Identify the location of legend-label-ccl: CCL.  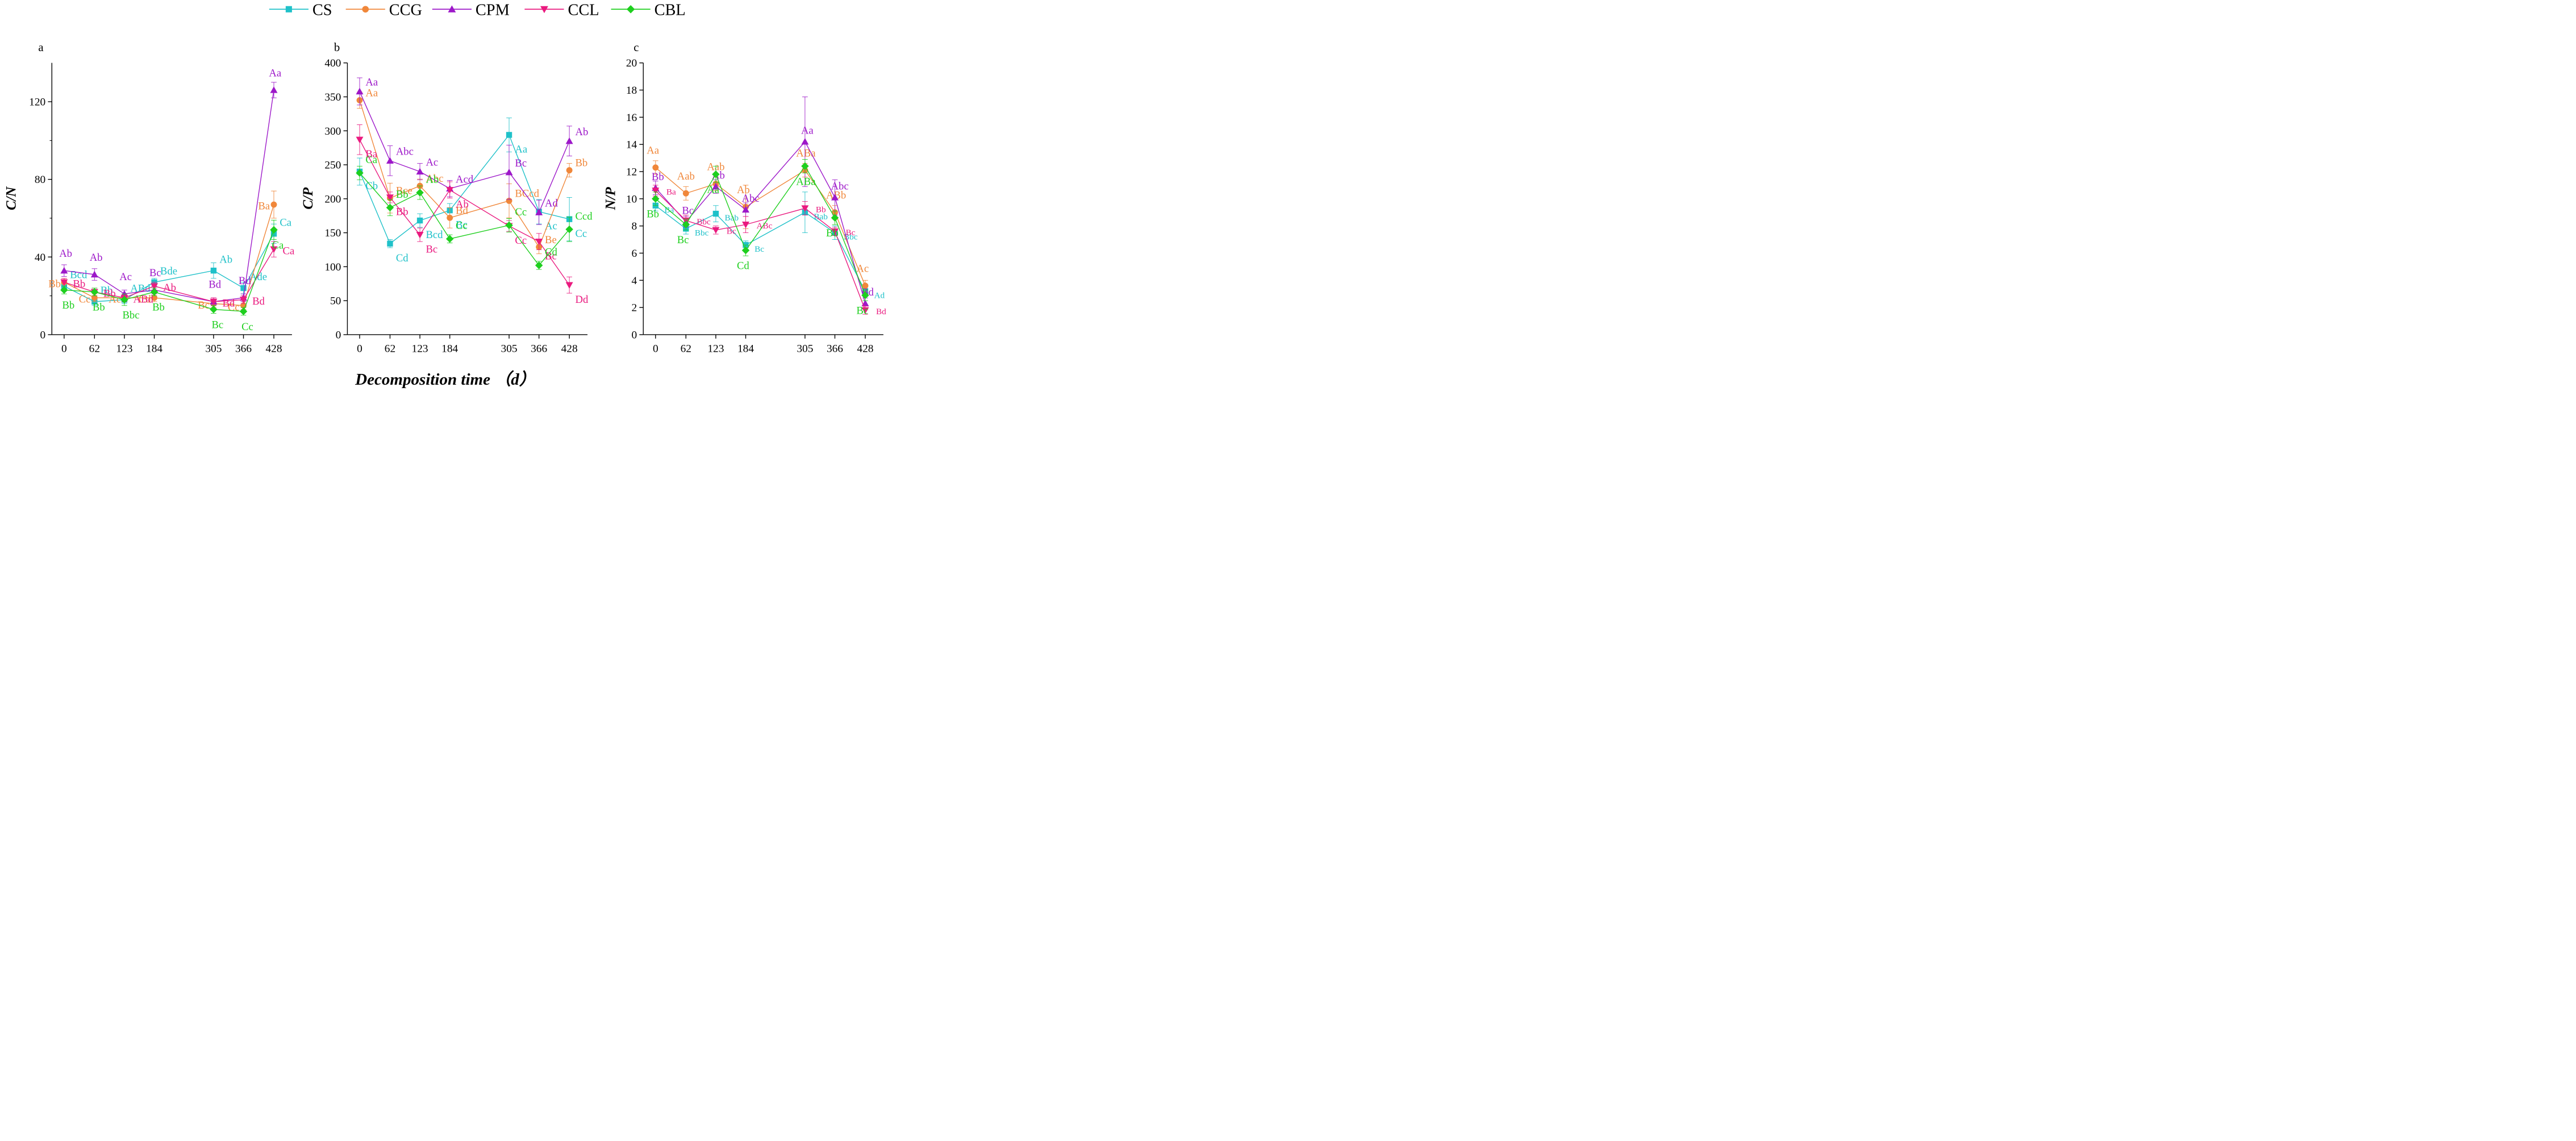
(584, 10).